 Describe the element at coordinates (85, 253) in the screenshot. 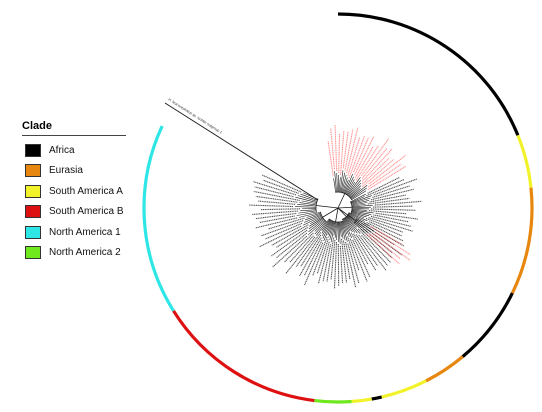

I see `legend-label: North America 2` at that location.